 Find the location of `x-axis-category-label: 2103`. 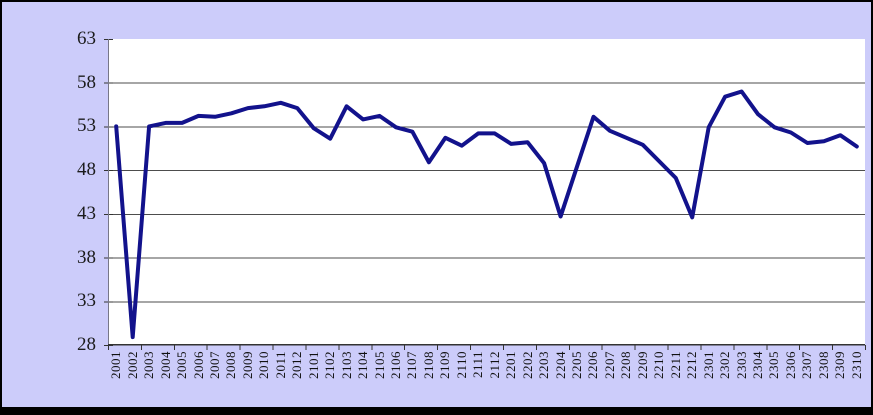

x-axis-category-label: 2103 is located at coordinates (346, 365).